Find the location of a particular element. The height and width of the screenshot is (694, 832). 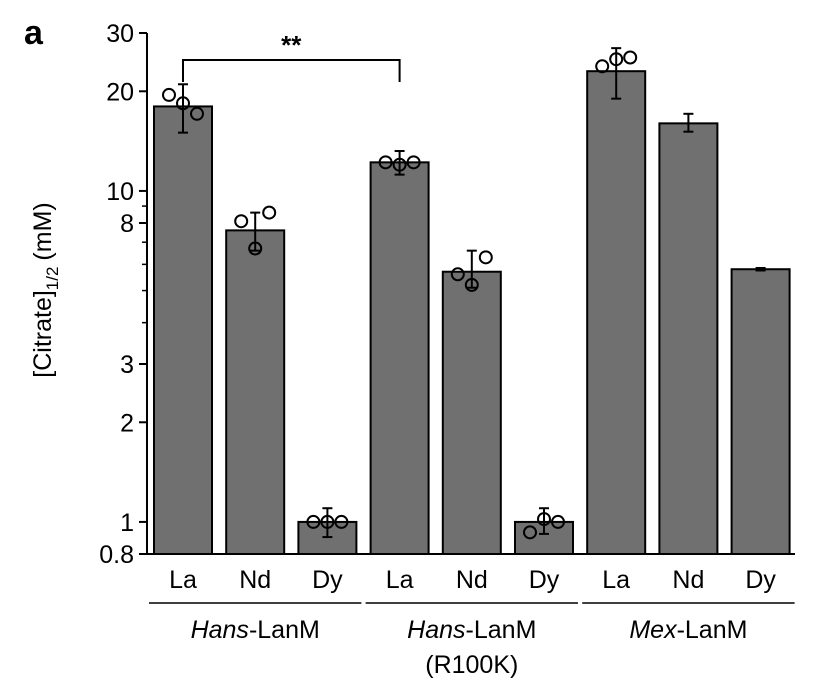

y-tick-label: 10 is located at coordinates (120, 192).